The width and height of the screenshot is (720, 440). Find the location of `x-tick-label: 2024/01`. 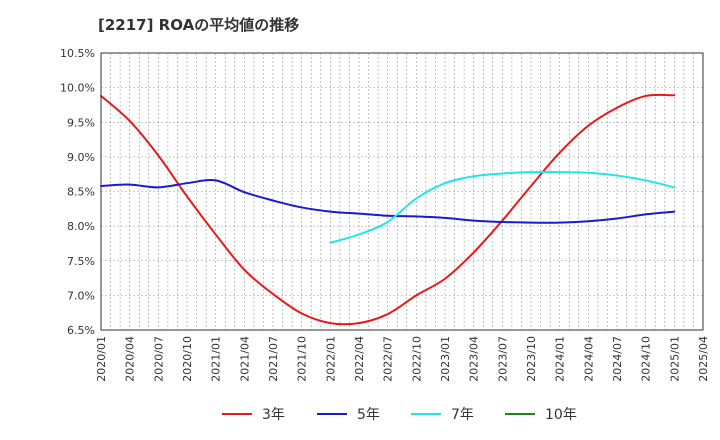

x-tick-label: 2024/01 is located at coordinates (560, 359).